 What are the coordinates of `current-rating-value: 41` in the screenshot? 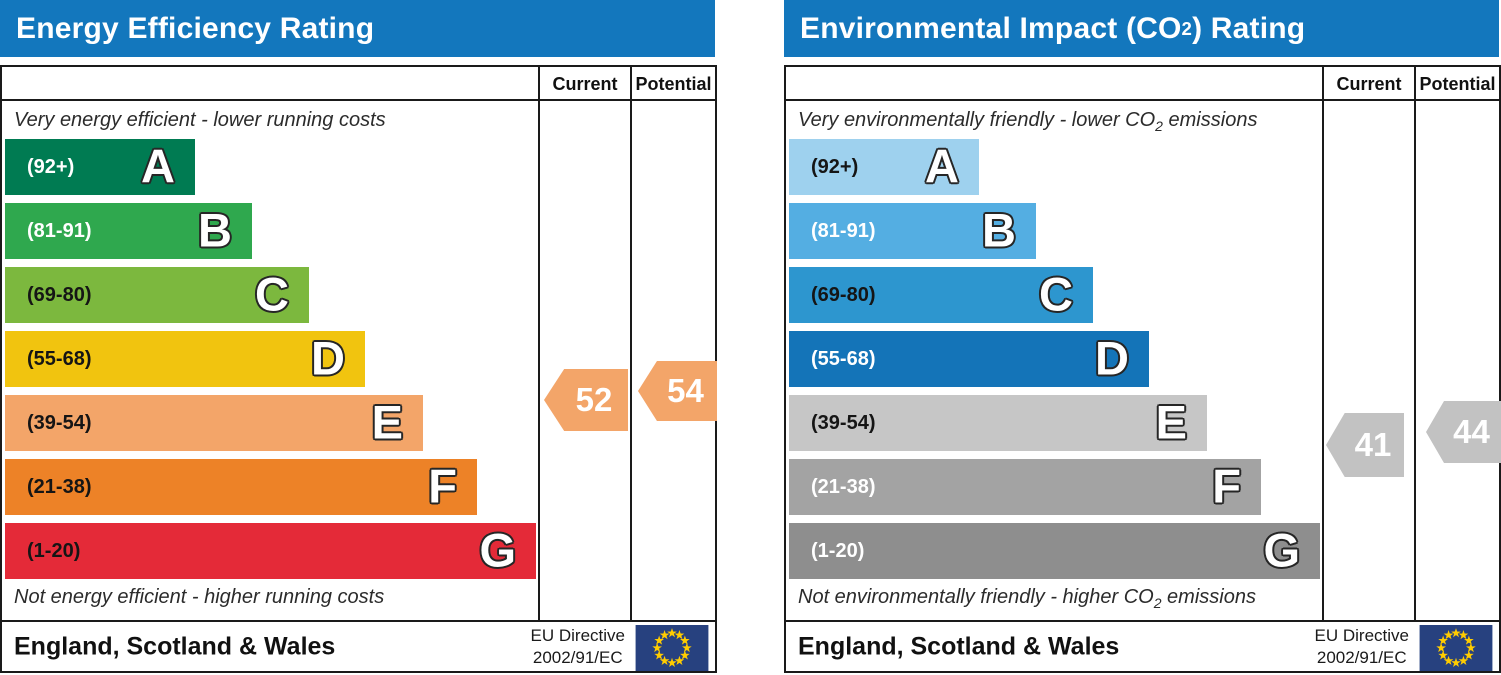 It's located at (1373, 444).